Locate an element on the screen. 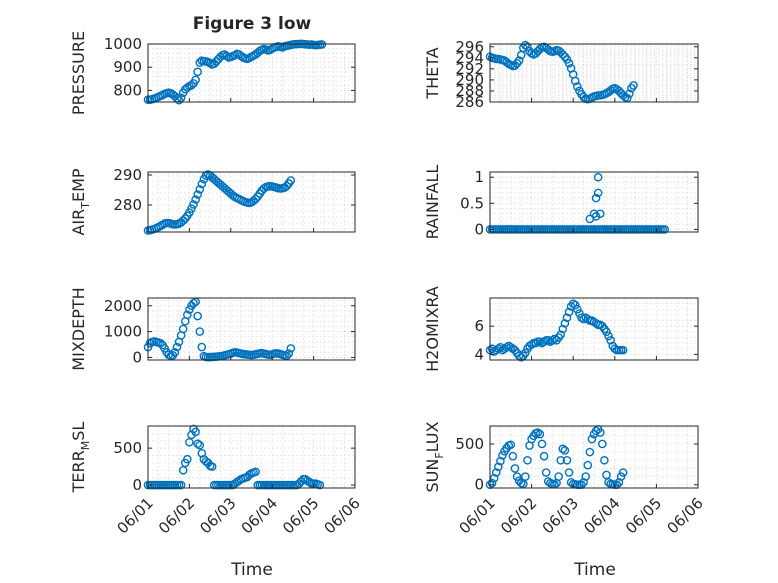 The width and height of the screenshot is (778, 583). y-tick-label: 288 is located at coordinates (469, 91).